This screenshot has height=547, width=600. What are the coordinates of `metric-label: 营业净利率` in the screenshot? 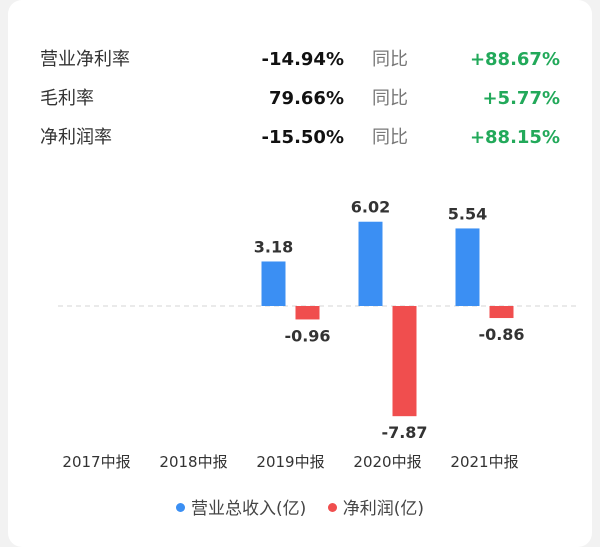 It's located at (85, 59).